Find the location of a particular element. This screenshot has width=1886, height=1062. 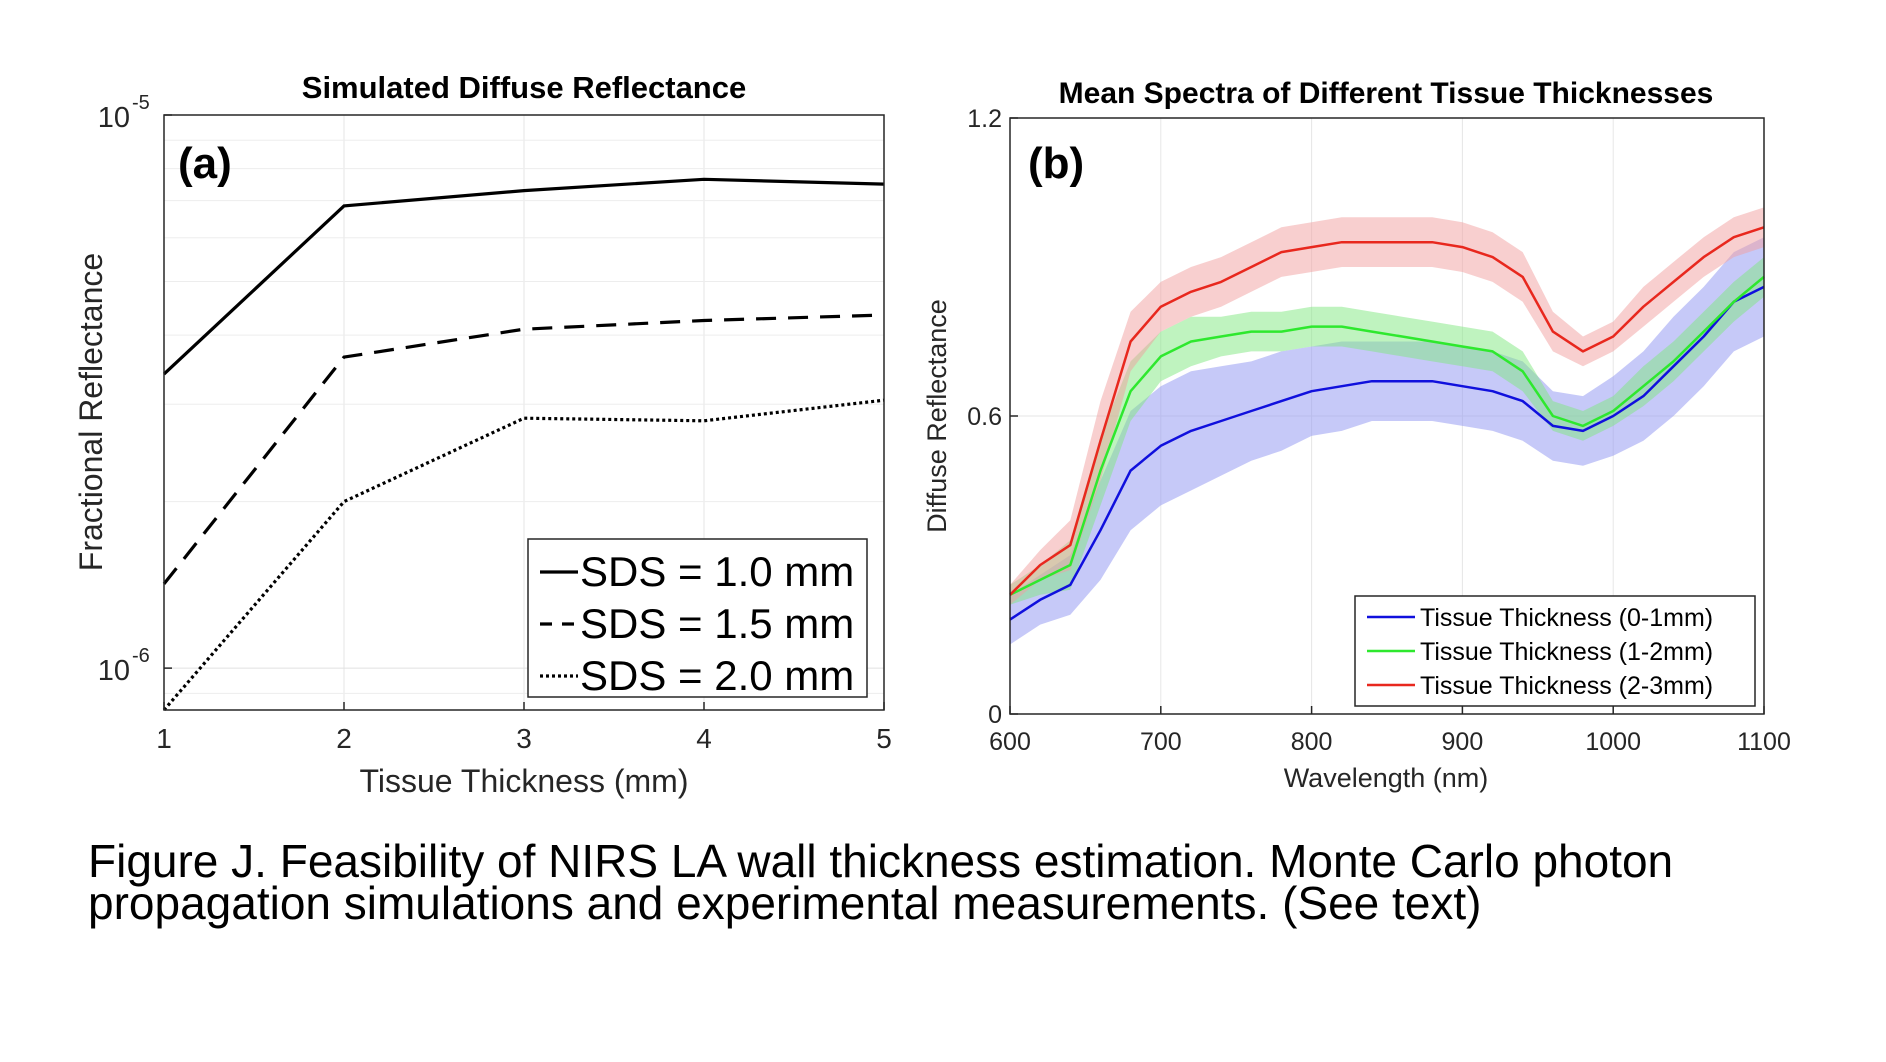

b-y-axis-label: Diffuse Reflectance is located at coordinates (937, 416).